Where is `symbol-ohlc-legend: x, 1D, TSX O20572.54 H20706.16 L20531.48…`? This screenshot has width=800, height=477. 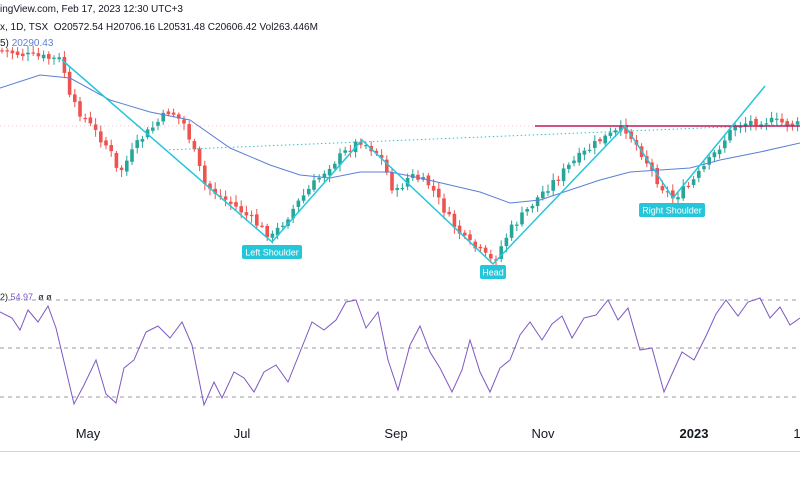 symbol-ohlc-legend: x, 1D, TSX O20572.54 H20706.16 L20531.48… is located at coordinates (159, 27).